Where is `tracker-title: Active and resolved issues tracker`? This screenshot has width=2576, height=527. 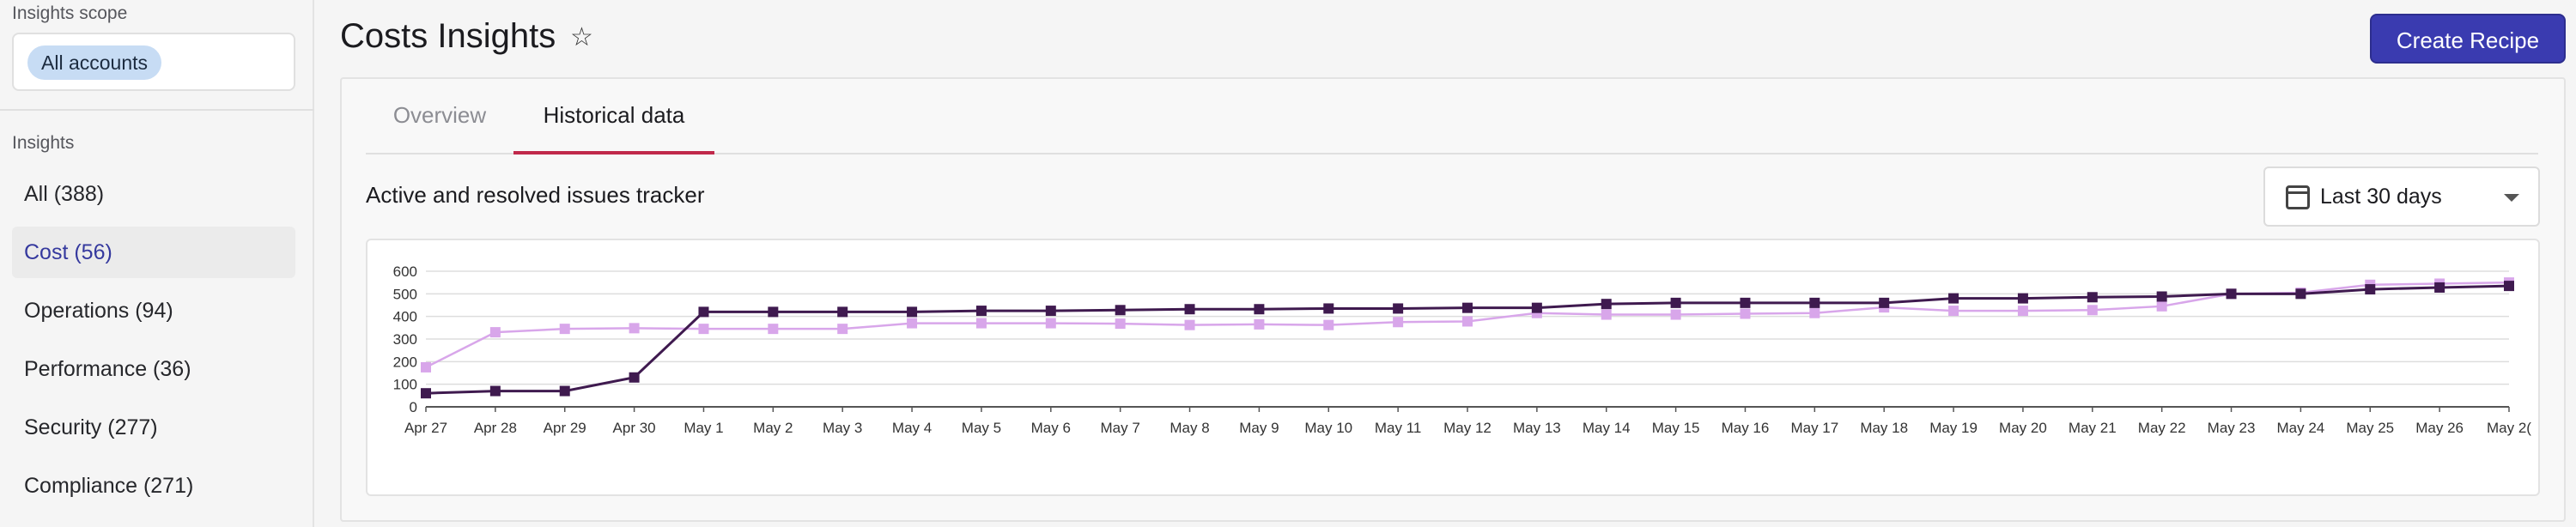
tracker-title: Active and resolved issues tracker is located at coordinates (535, 195).